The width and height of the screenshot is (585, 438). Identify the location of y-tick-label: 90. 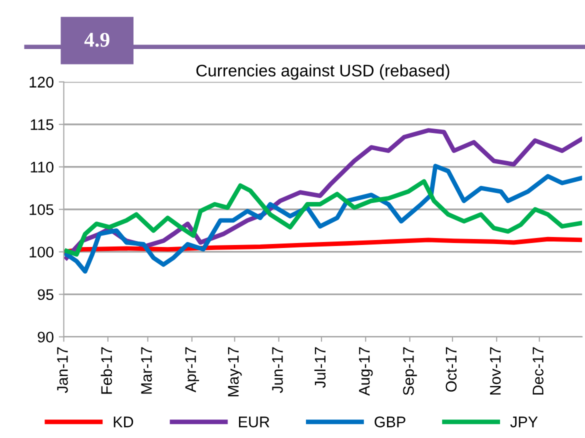
(46, 337).